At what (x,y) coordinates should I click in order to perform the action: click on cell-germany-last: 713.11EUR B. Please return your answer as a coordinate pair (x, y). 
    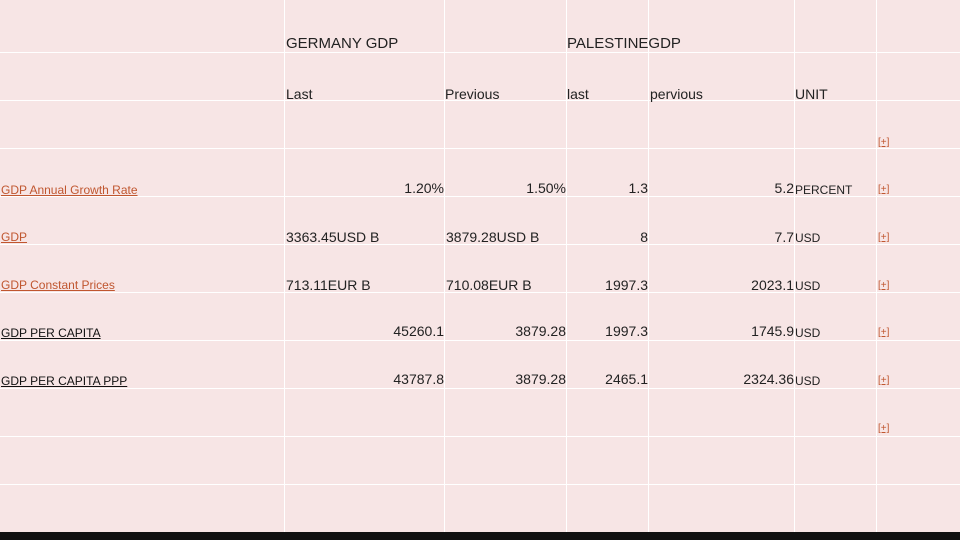
    Looking at the image, I should click on (328, 285).